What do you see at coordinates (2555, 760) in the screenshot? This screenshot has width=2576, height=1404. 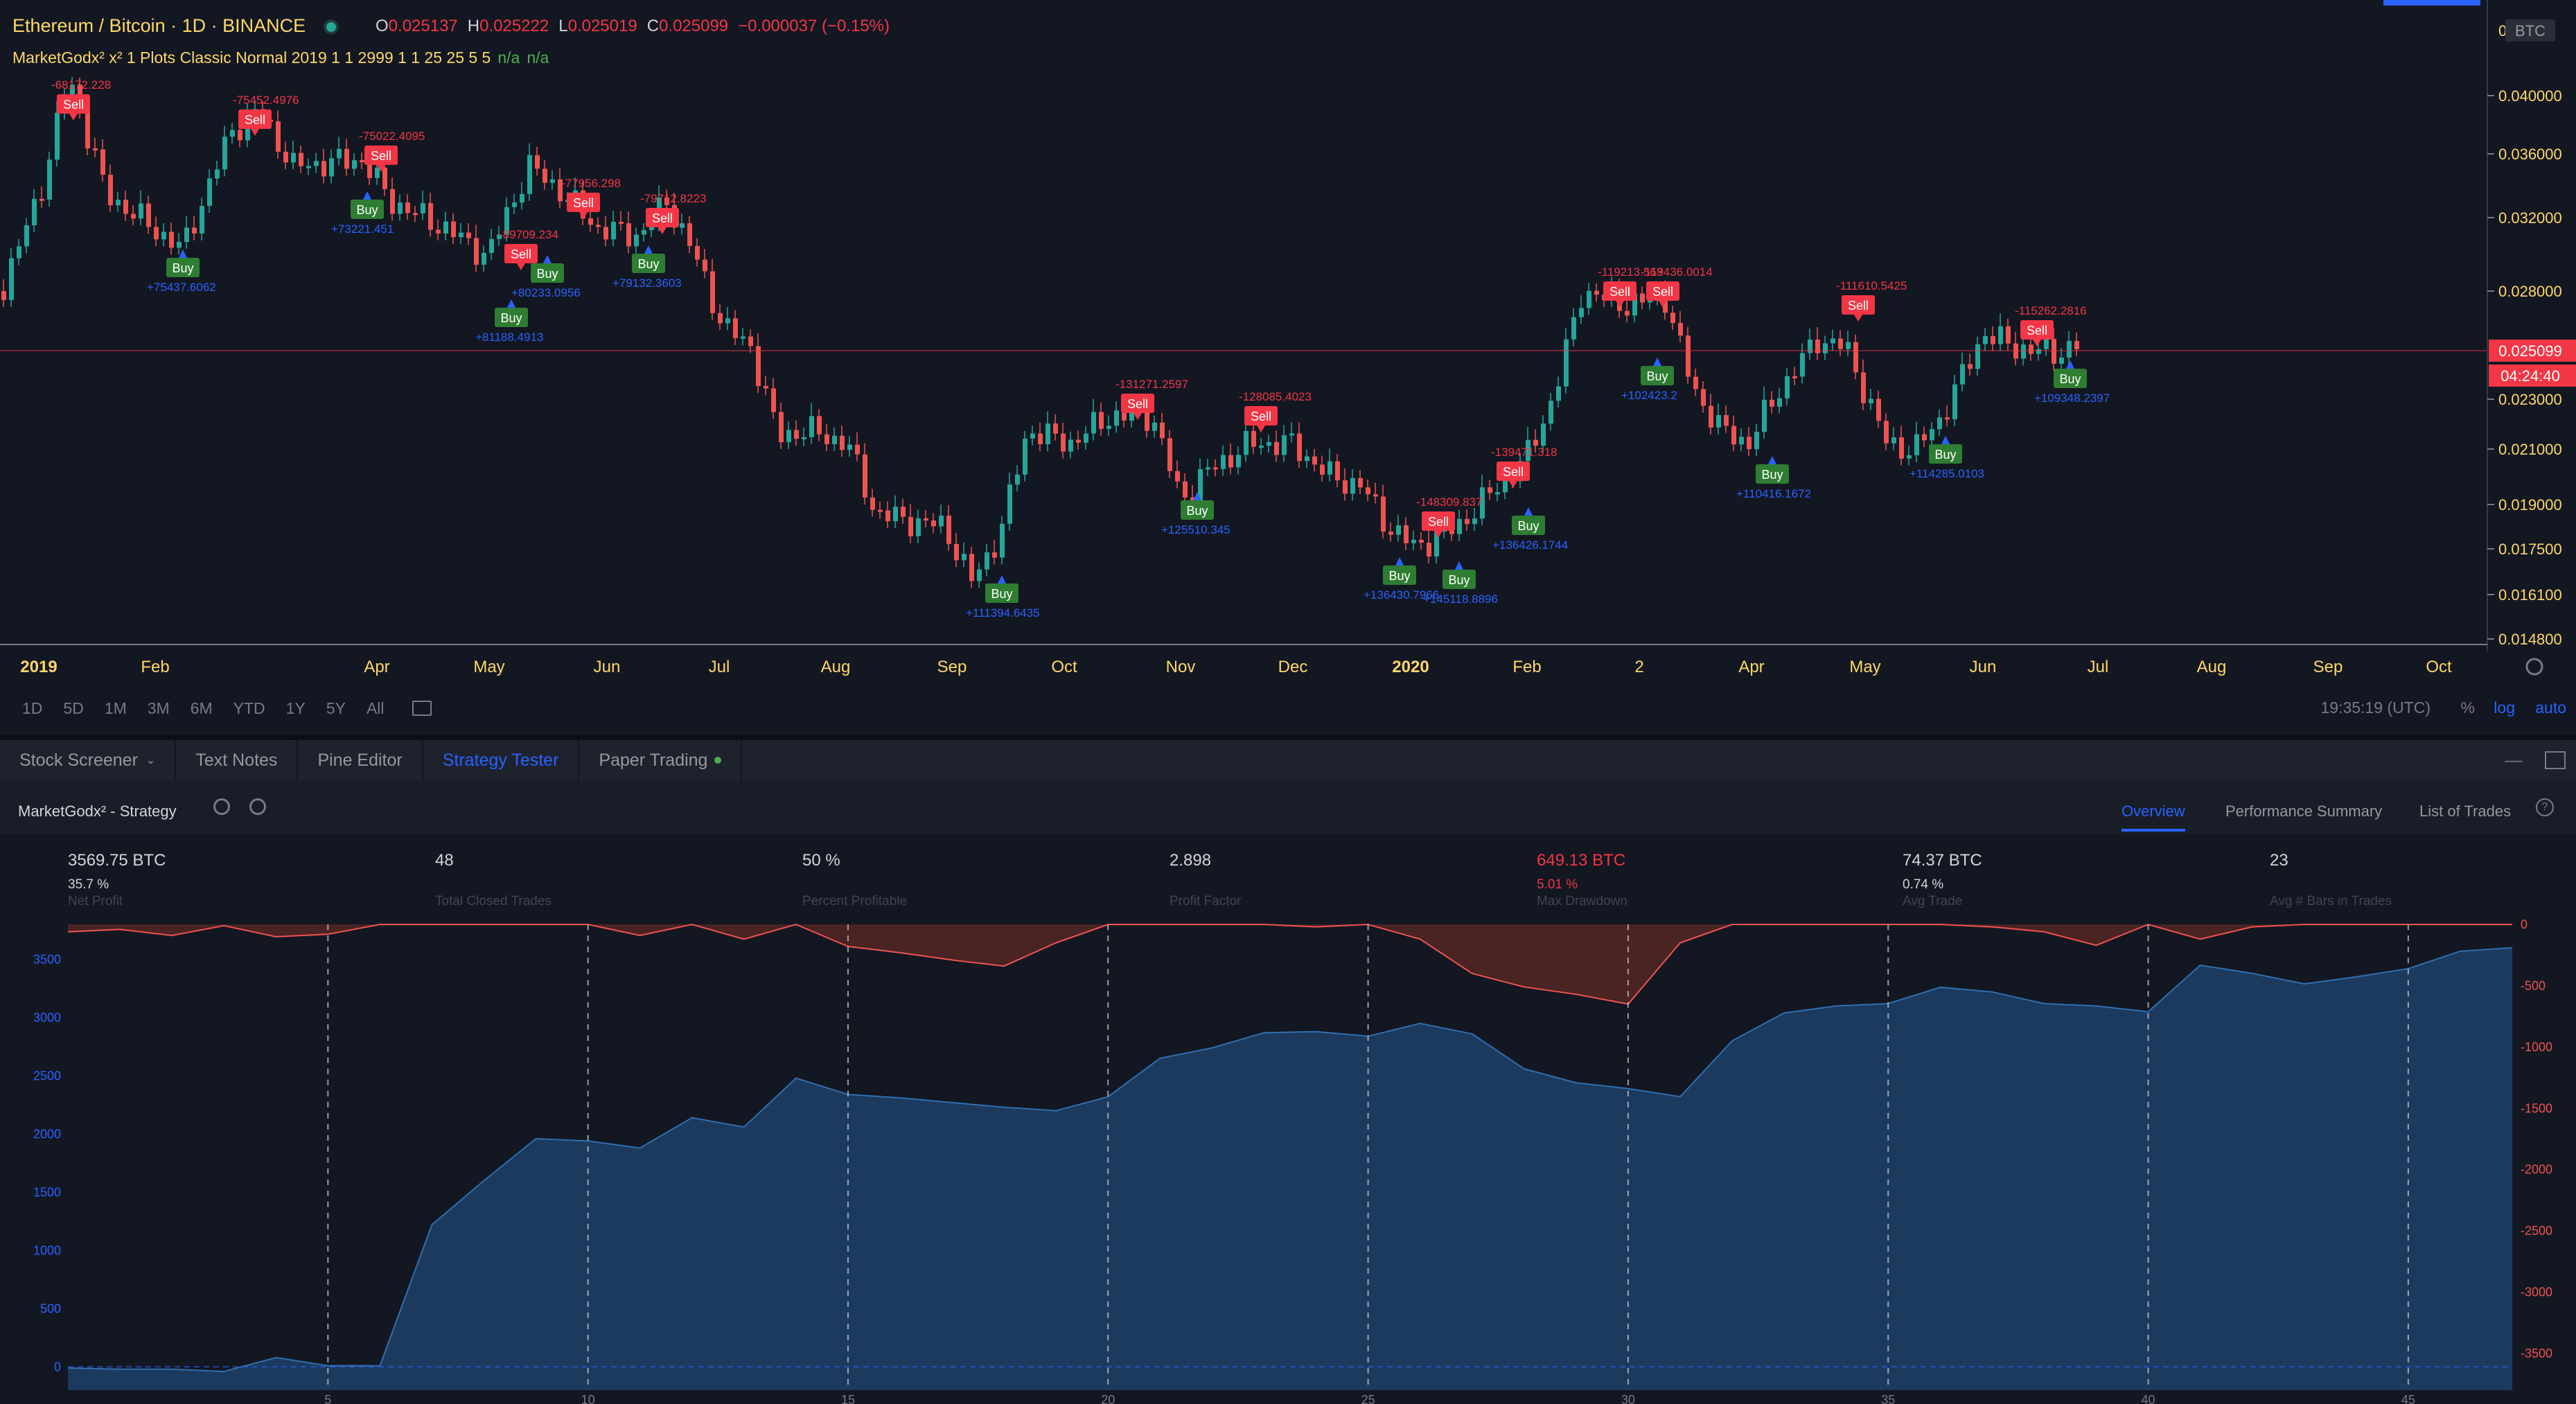 I see `maximize-icon` at bounding box center [2555, 760].